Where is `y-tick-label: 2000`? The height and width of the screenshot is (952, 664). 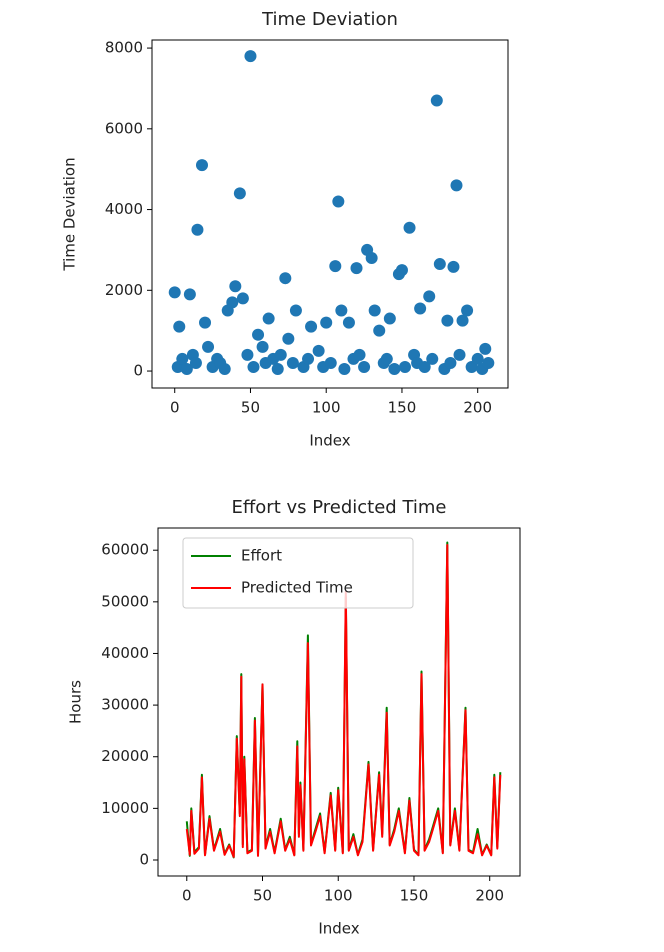
y-tick-label: 2000 is located at coordinates (124, 290).